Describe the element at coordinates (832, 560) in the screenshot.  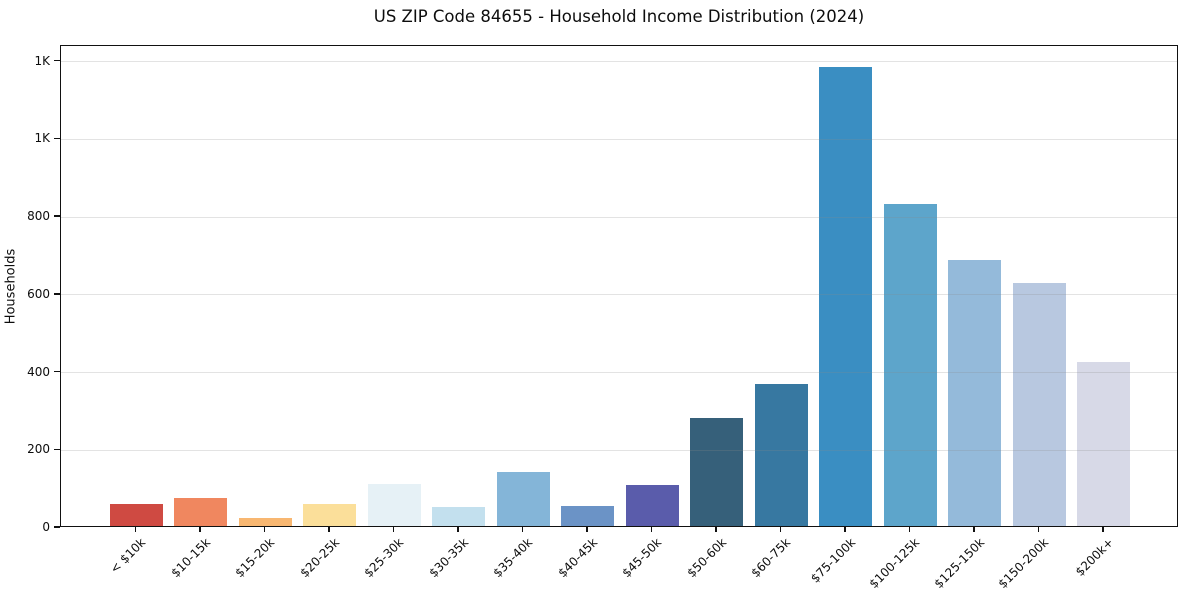
I see `x-tick-label: $75-100k` at that location.